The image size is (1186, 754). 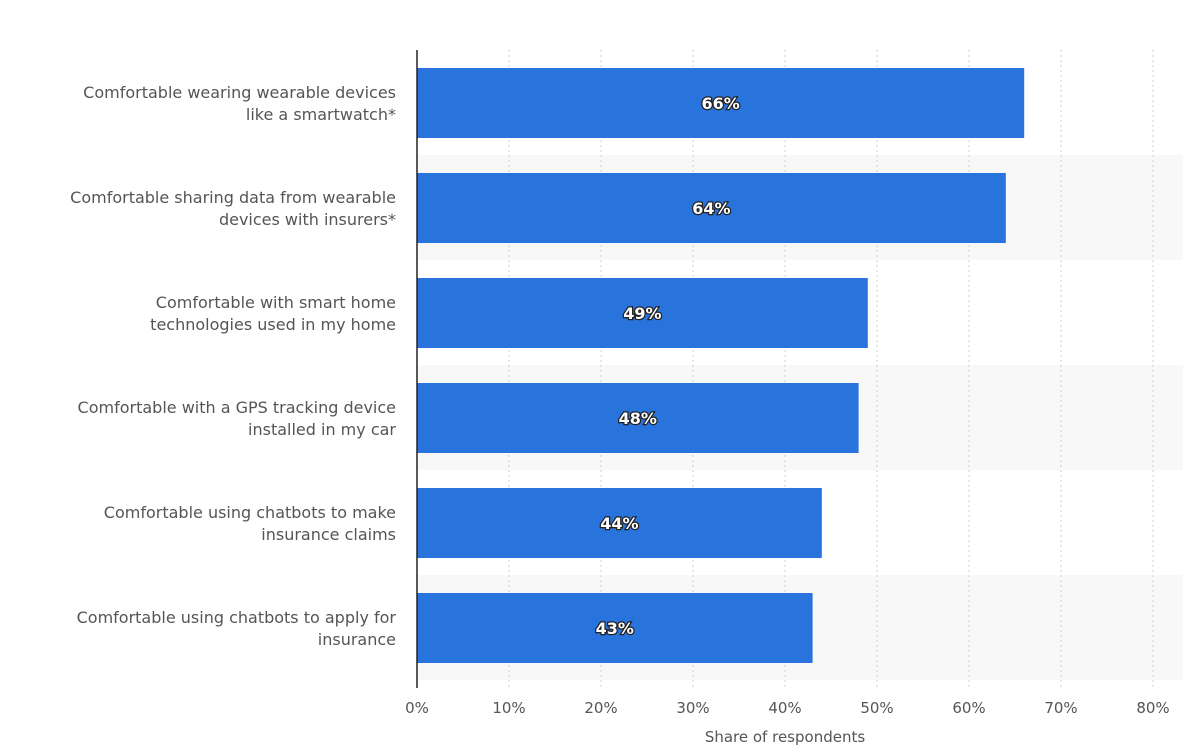 I want to click on category-label: Comfortable using chatbots to apply for, so click(x=237, y=617).